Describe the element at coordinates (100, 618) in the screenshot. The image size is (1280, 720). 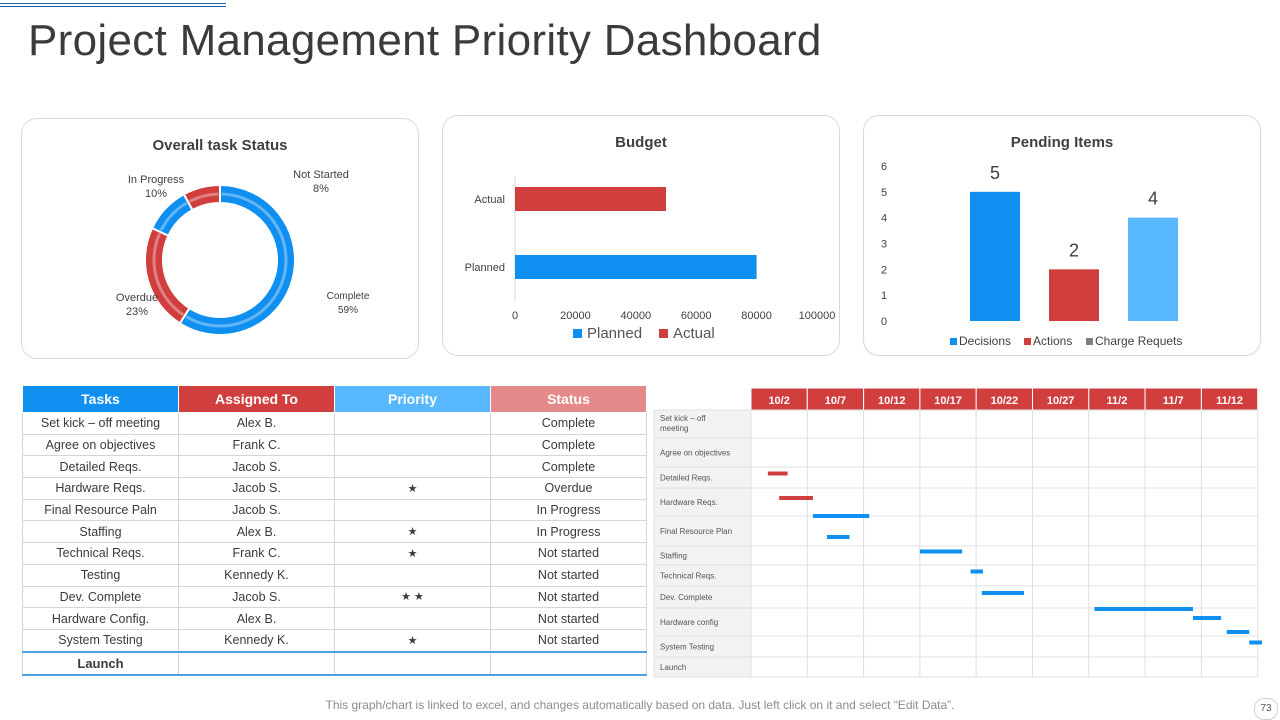
I see `task-name: Hardware Config.` at that location.